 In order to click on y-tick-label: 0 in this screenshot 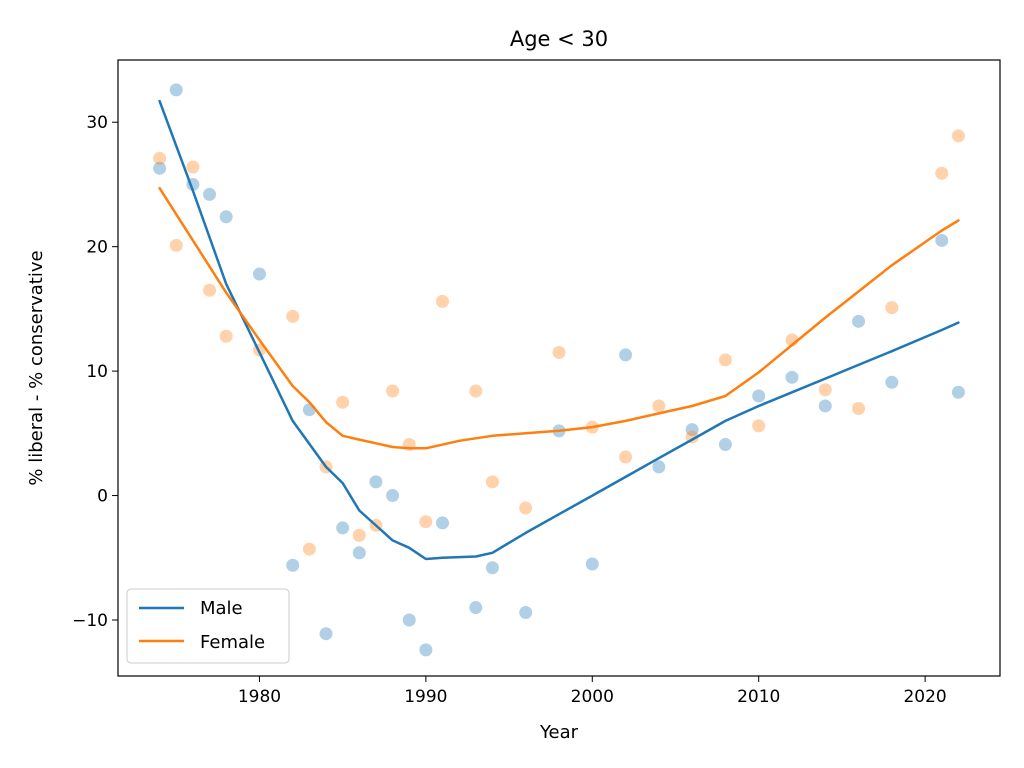, I will do `click(102, 497)`.